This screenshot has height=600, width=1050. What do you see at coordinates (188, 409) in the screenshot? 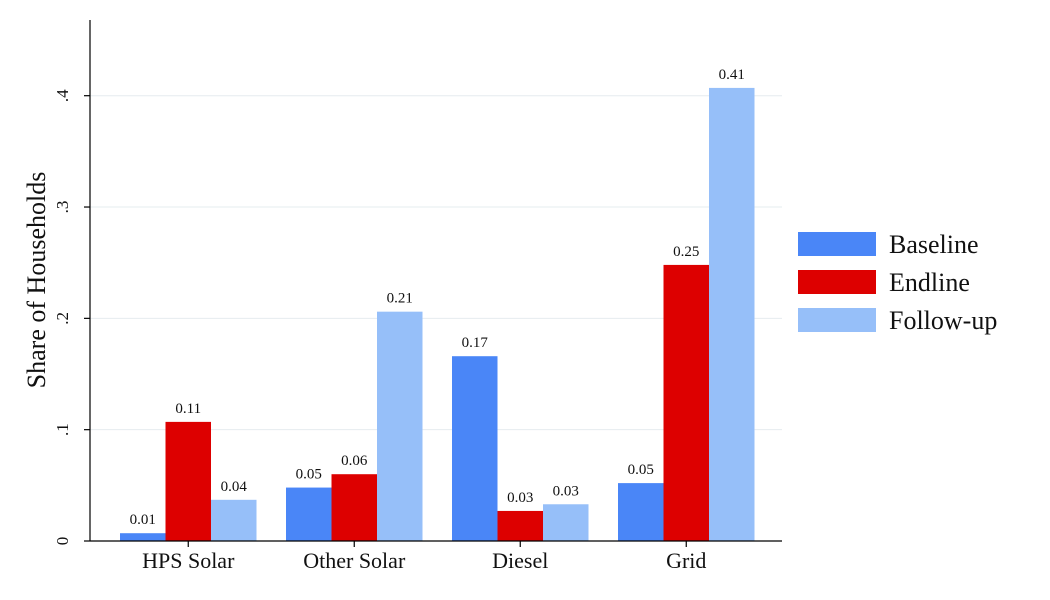
I see `data-label: 0.11` at bounding box center [188, 409].